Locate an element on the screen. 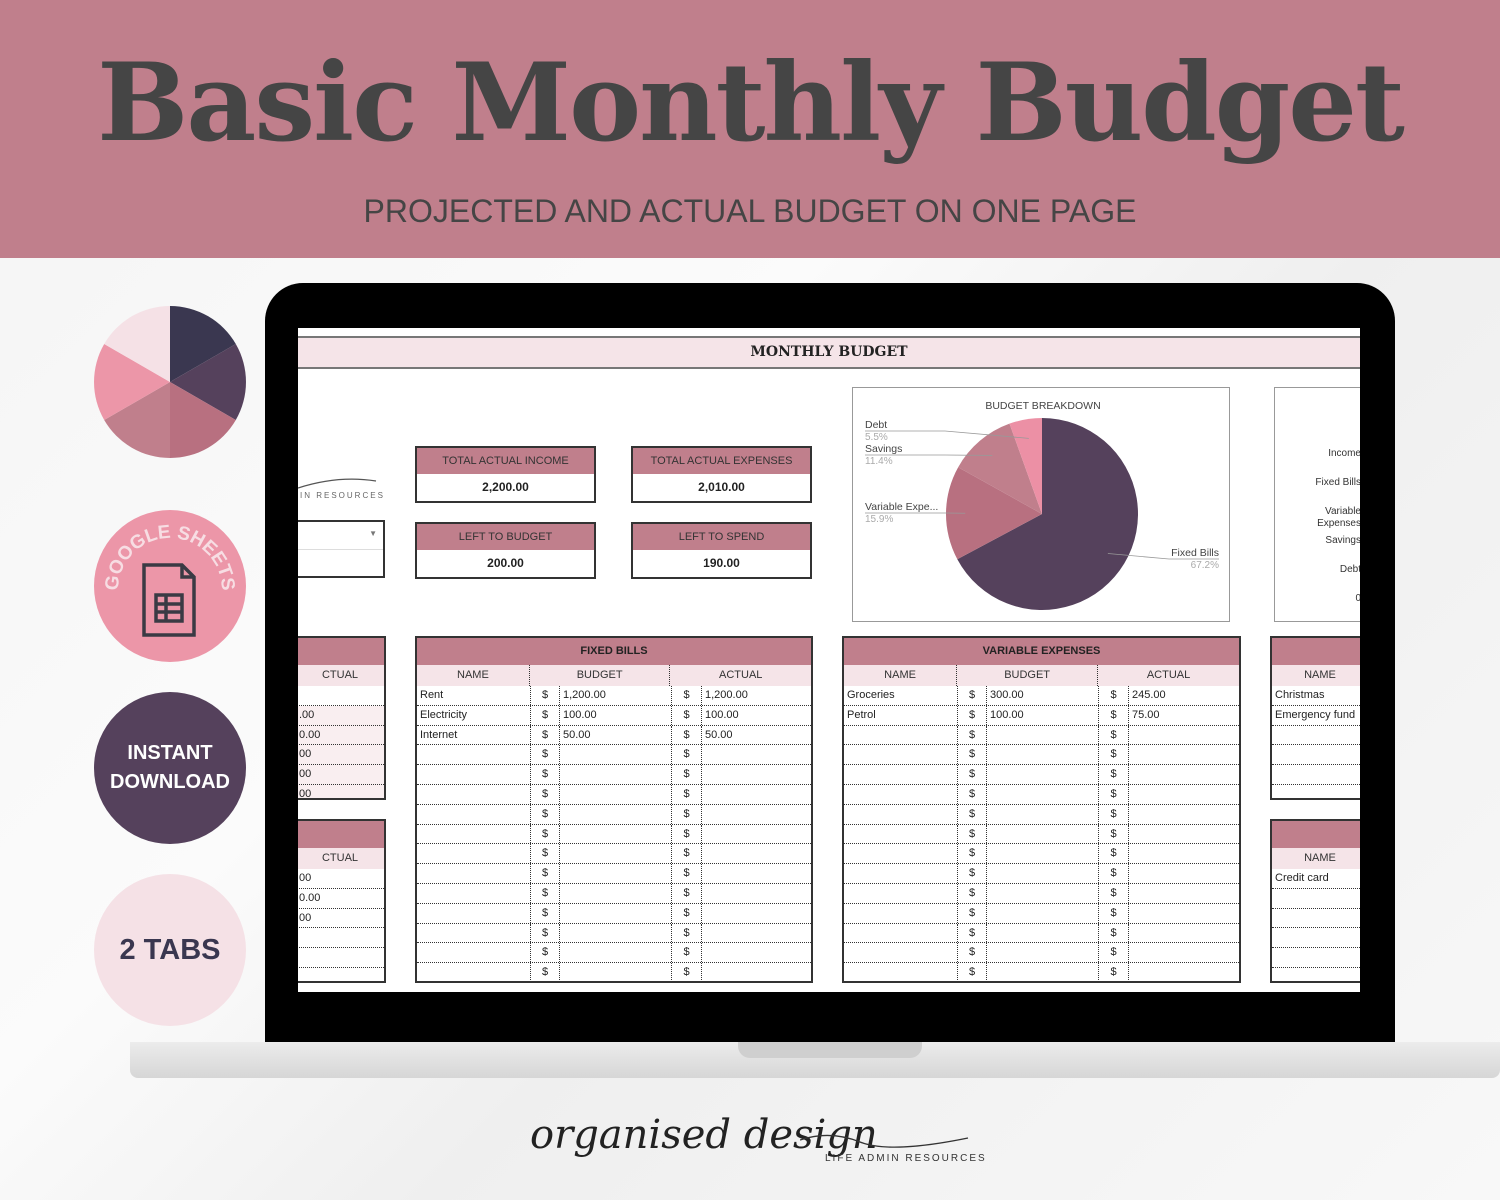  table-row: Internet $50.00 $50.00 is located at coordinates (614, 735).